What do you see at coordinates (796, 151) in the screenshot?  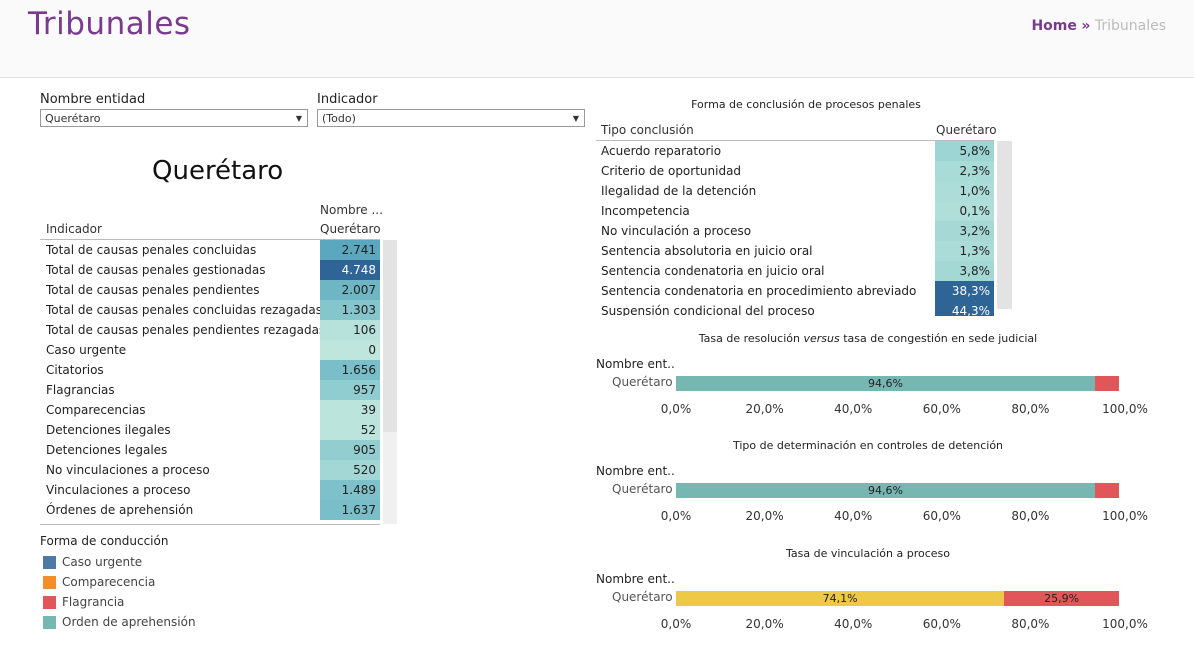 I see `table-row: Acuerdo reparatorio 5,8%` at bounding box center [796, 151].